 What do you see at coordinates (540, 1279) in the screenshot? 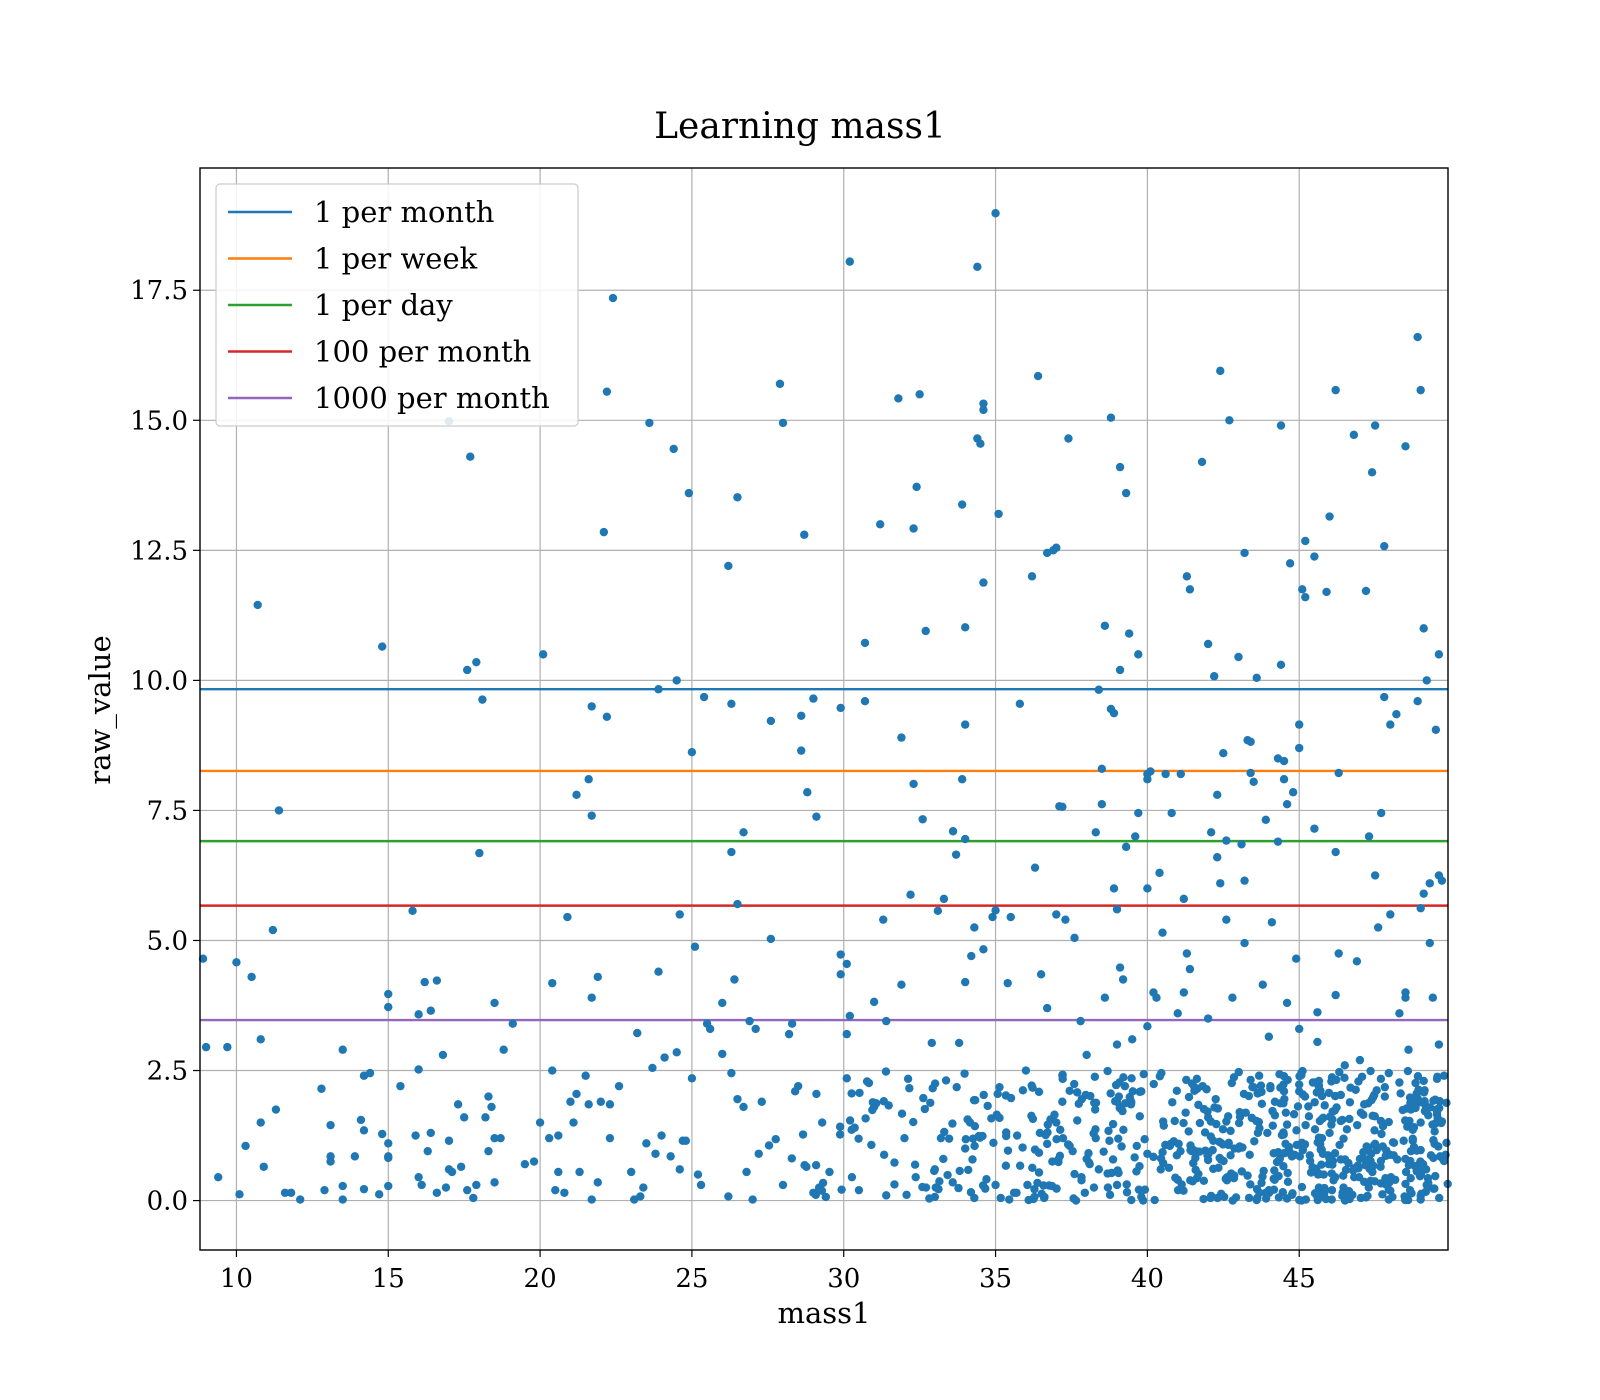
I see `x-tick-label-2: 20` at bounding box center [540, 1279].